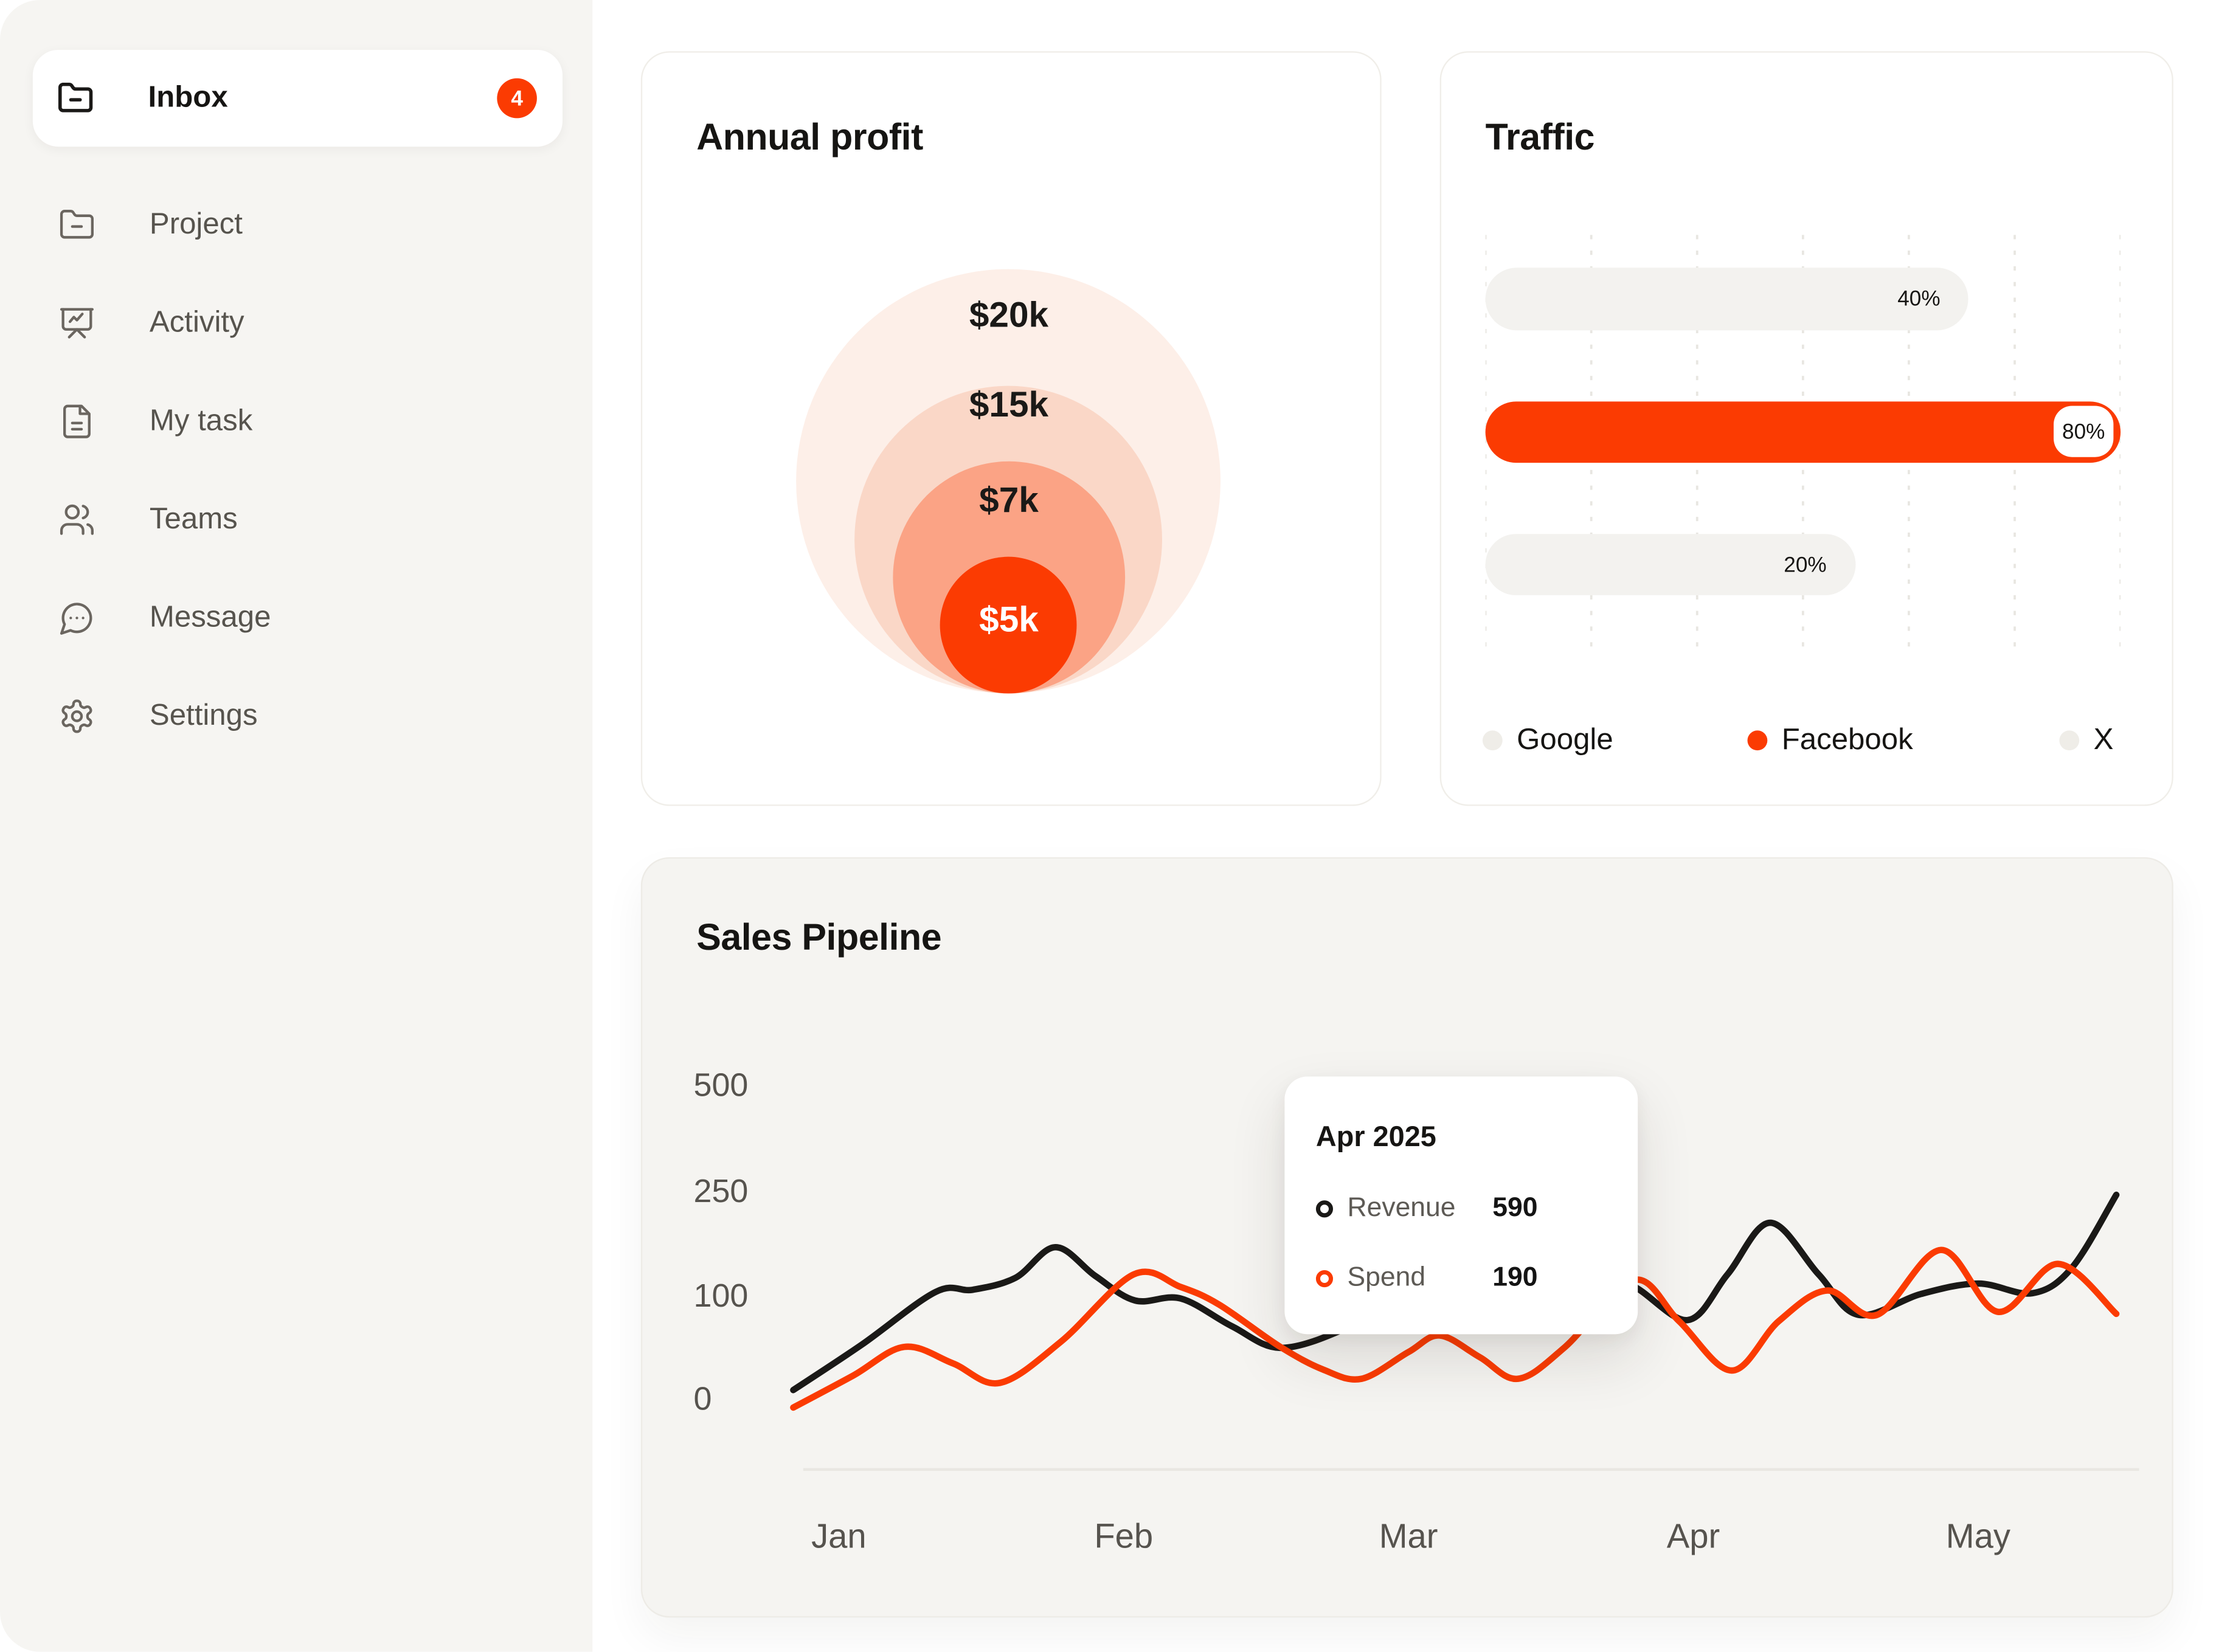 The height and width of the screenshot is (1652, 2216). What do you see at coordinates (1919, 298) in the screenshot?
I see `traffic-bar-value: 40%` at bounding box center [1919, 298].